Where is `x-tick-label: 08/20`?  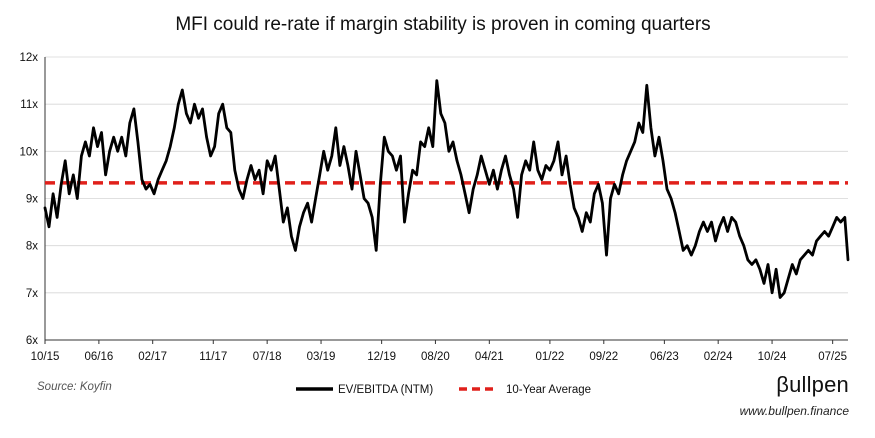 x-tick-label: 08/20 is located at coordinates (435, 357).